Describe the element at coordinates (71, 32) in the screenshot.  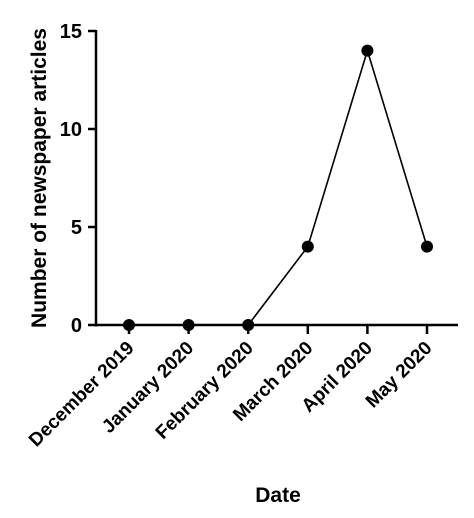
I see `y-tick-label: 15` at that location.